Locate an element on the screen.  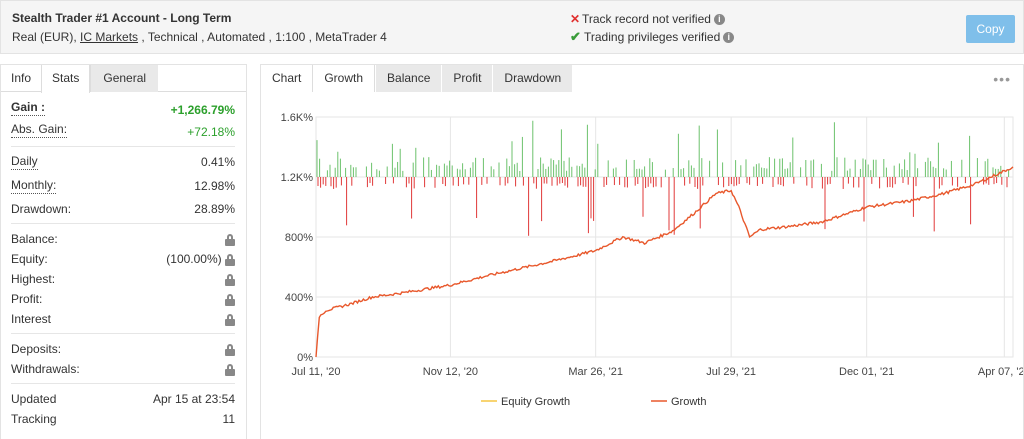
legend-equity-growth: Equity Growth is located at coordinates (535, 402).